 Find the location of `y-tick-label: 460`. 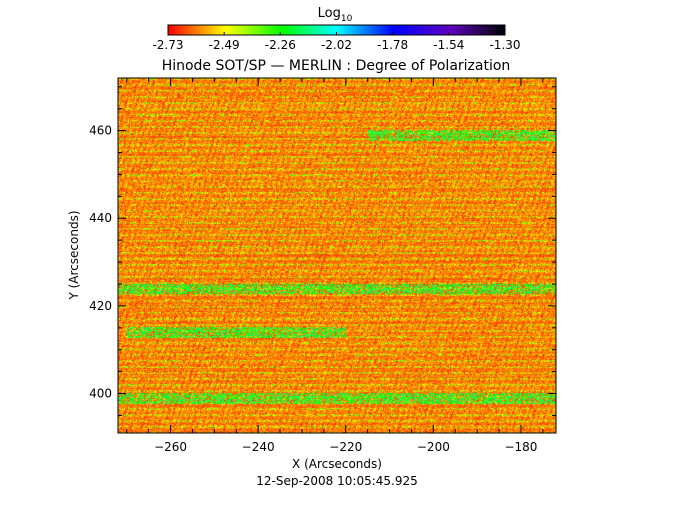

y-tick-label: 460 is located at coordinates (100, 131).